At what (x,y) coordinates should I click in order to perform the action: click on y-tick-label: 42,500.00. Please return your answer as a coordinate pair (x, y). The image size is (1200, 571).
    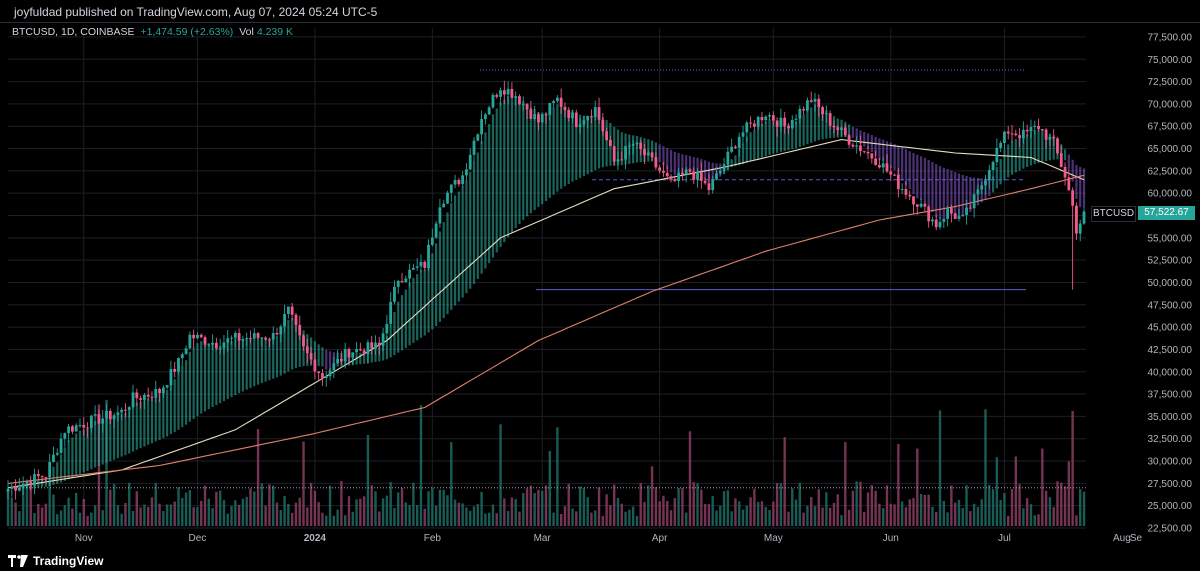
    Looking at the image, I should click on (1170, 350).